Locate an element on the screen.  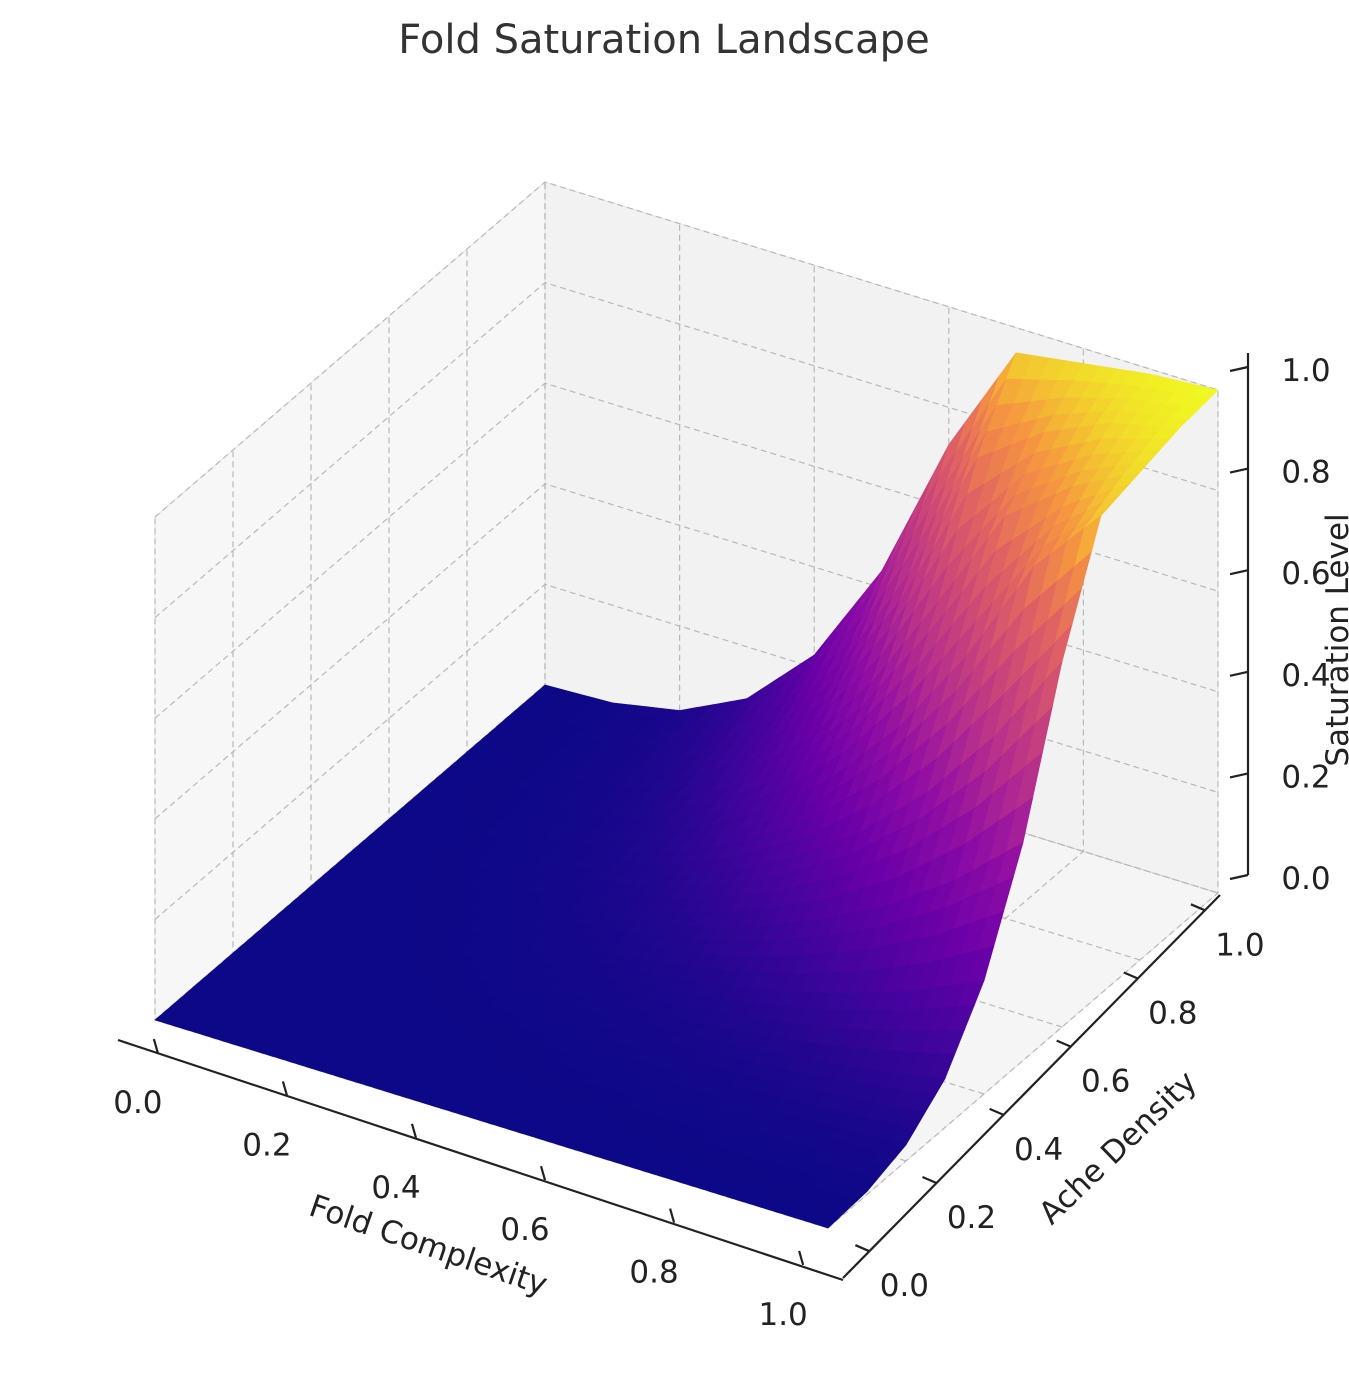
z-tick-label: 1.0 is located at coordinates (1305, 371).